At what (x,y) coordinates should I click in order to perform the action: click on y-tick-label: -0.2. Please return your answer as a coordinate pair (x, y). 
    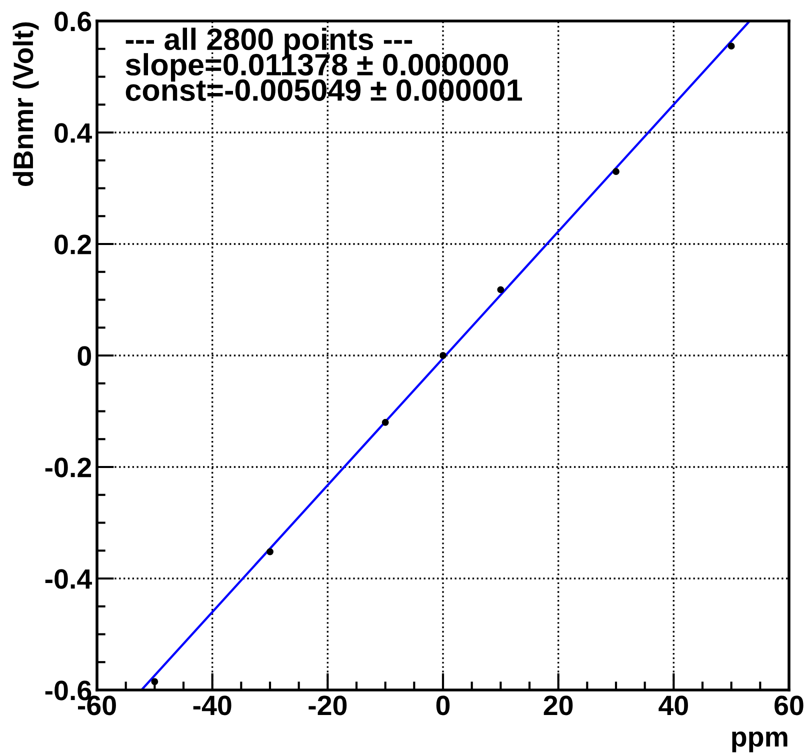
    Looking at the image, I should click on (68, 468).